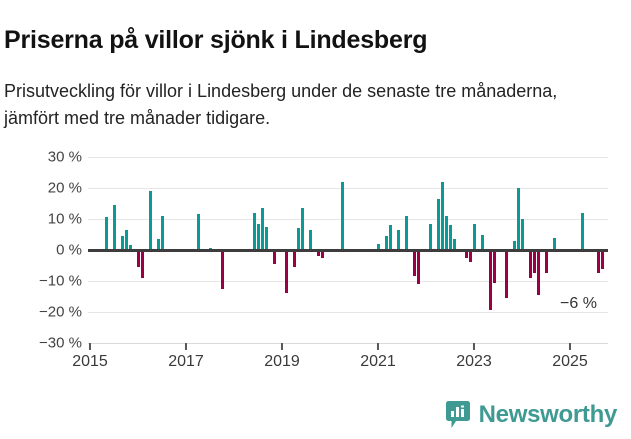 Image resolution: width=631 pixels, height=439 pixels. What do you see at coordinates (340, 363) in the screenshot?
I see `x-axis: 2015 2017 2019 2021 2023 2025` at bounding box center [340, 363].